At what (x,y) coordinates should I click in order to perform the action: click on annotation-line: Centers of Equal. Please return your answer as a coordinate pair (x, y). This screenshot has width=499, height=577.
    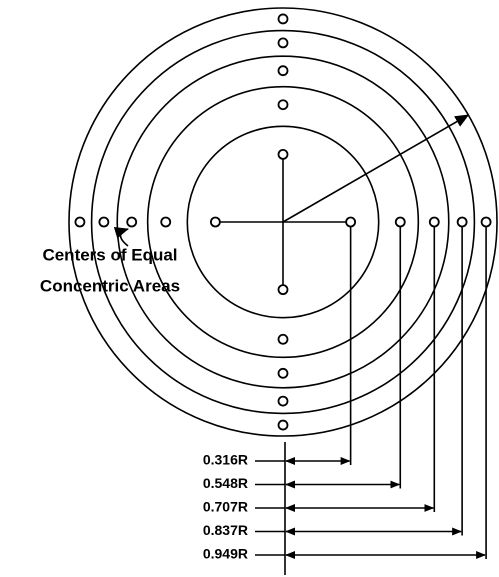
    Looking at the image, I should click on (109, 254).